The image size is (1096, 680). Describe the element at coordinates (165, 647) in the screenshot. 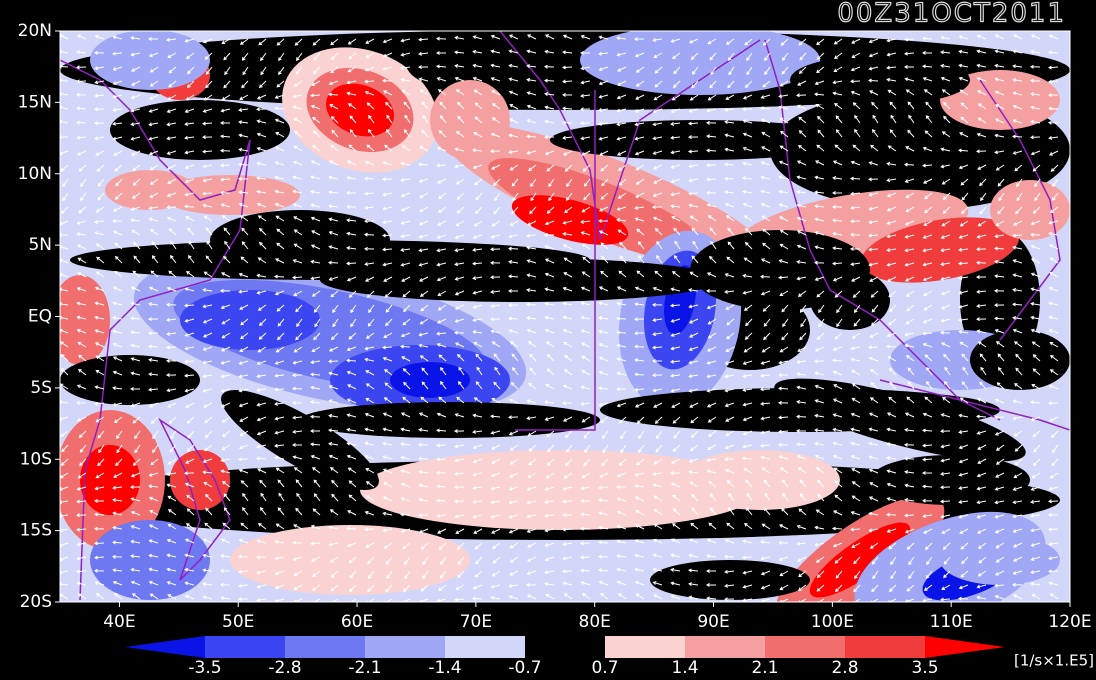

I see `colorbar-left-arrow` at that location.